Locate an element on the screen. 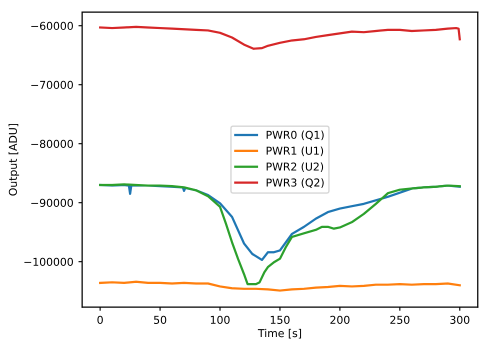 The width and height of the screenshot is (489, 347). y-tick-label: −90000 is located at coordinates (52, 202).